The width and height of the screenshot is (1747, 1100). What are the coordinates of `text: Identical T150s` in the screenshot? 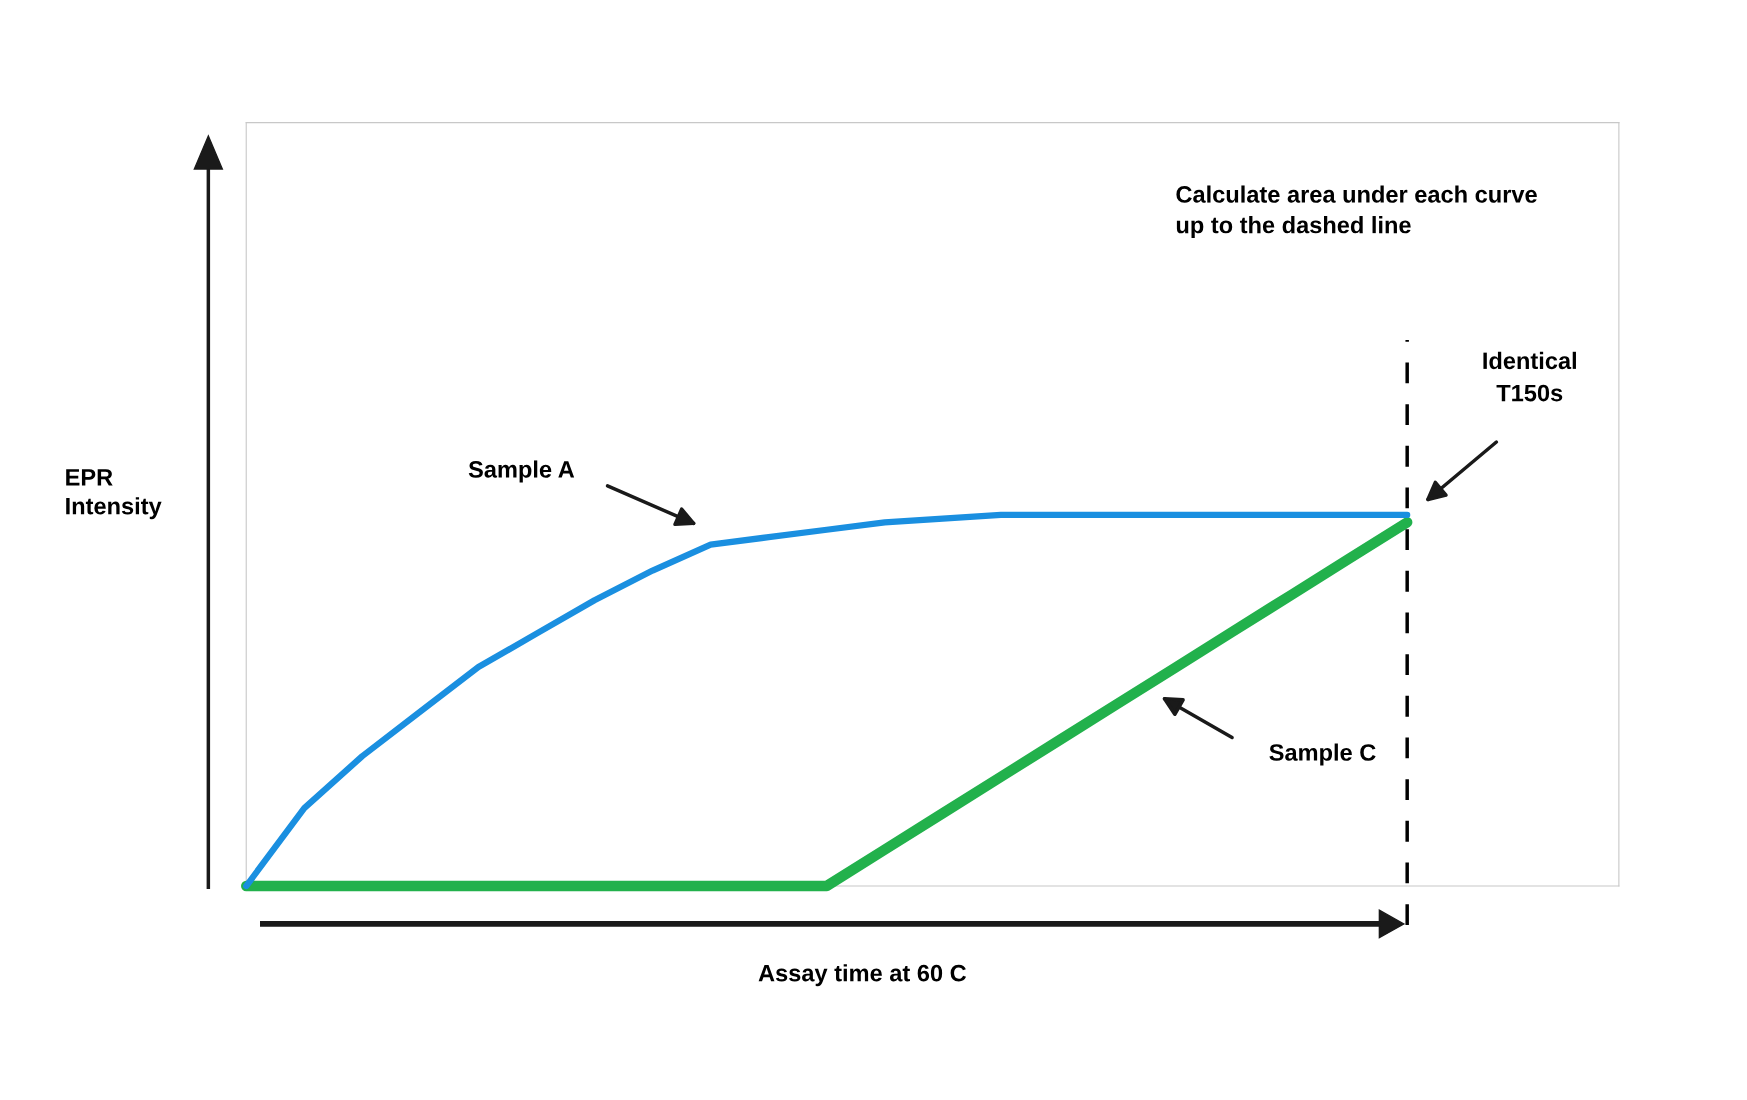 It's located at (1529, 376).